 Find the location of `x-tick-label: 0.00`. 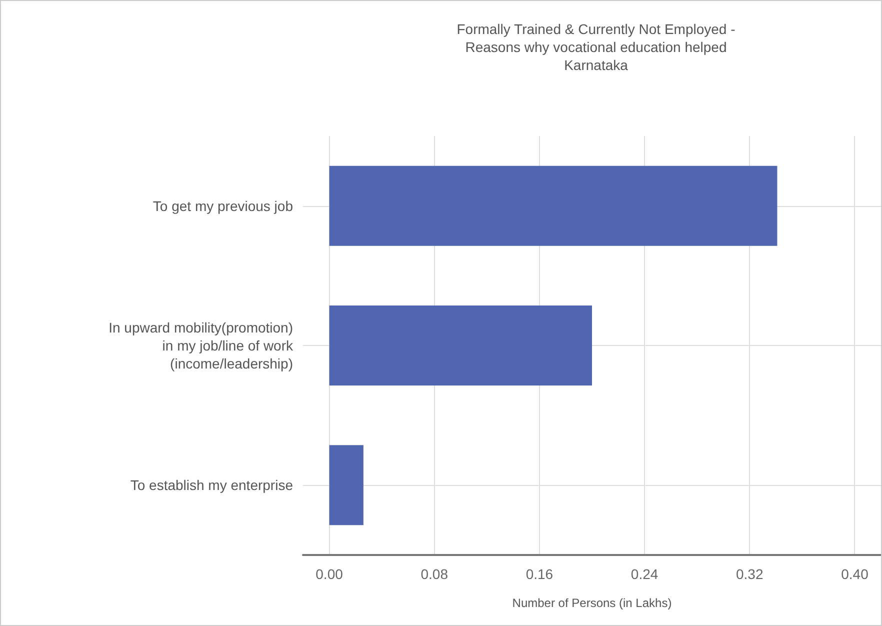

x-tick-label: 0.00 is located at coordinates (330, 574).